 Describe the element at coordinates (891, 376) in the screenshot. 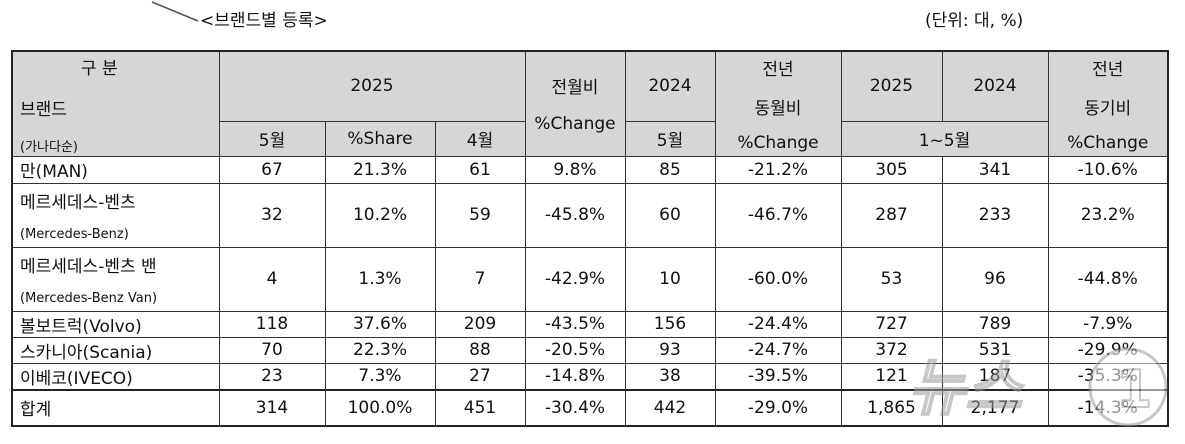

I see `cell-ytd25: 121` at that location.